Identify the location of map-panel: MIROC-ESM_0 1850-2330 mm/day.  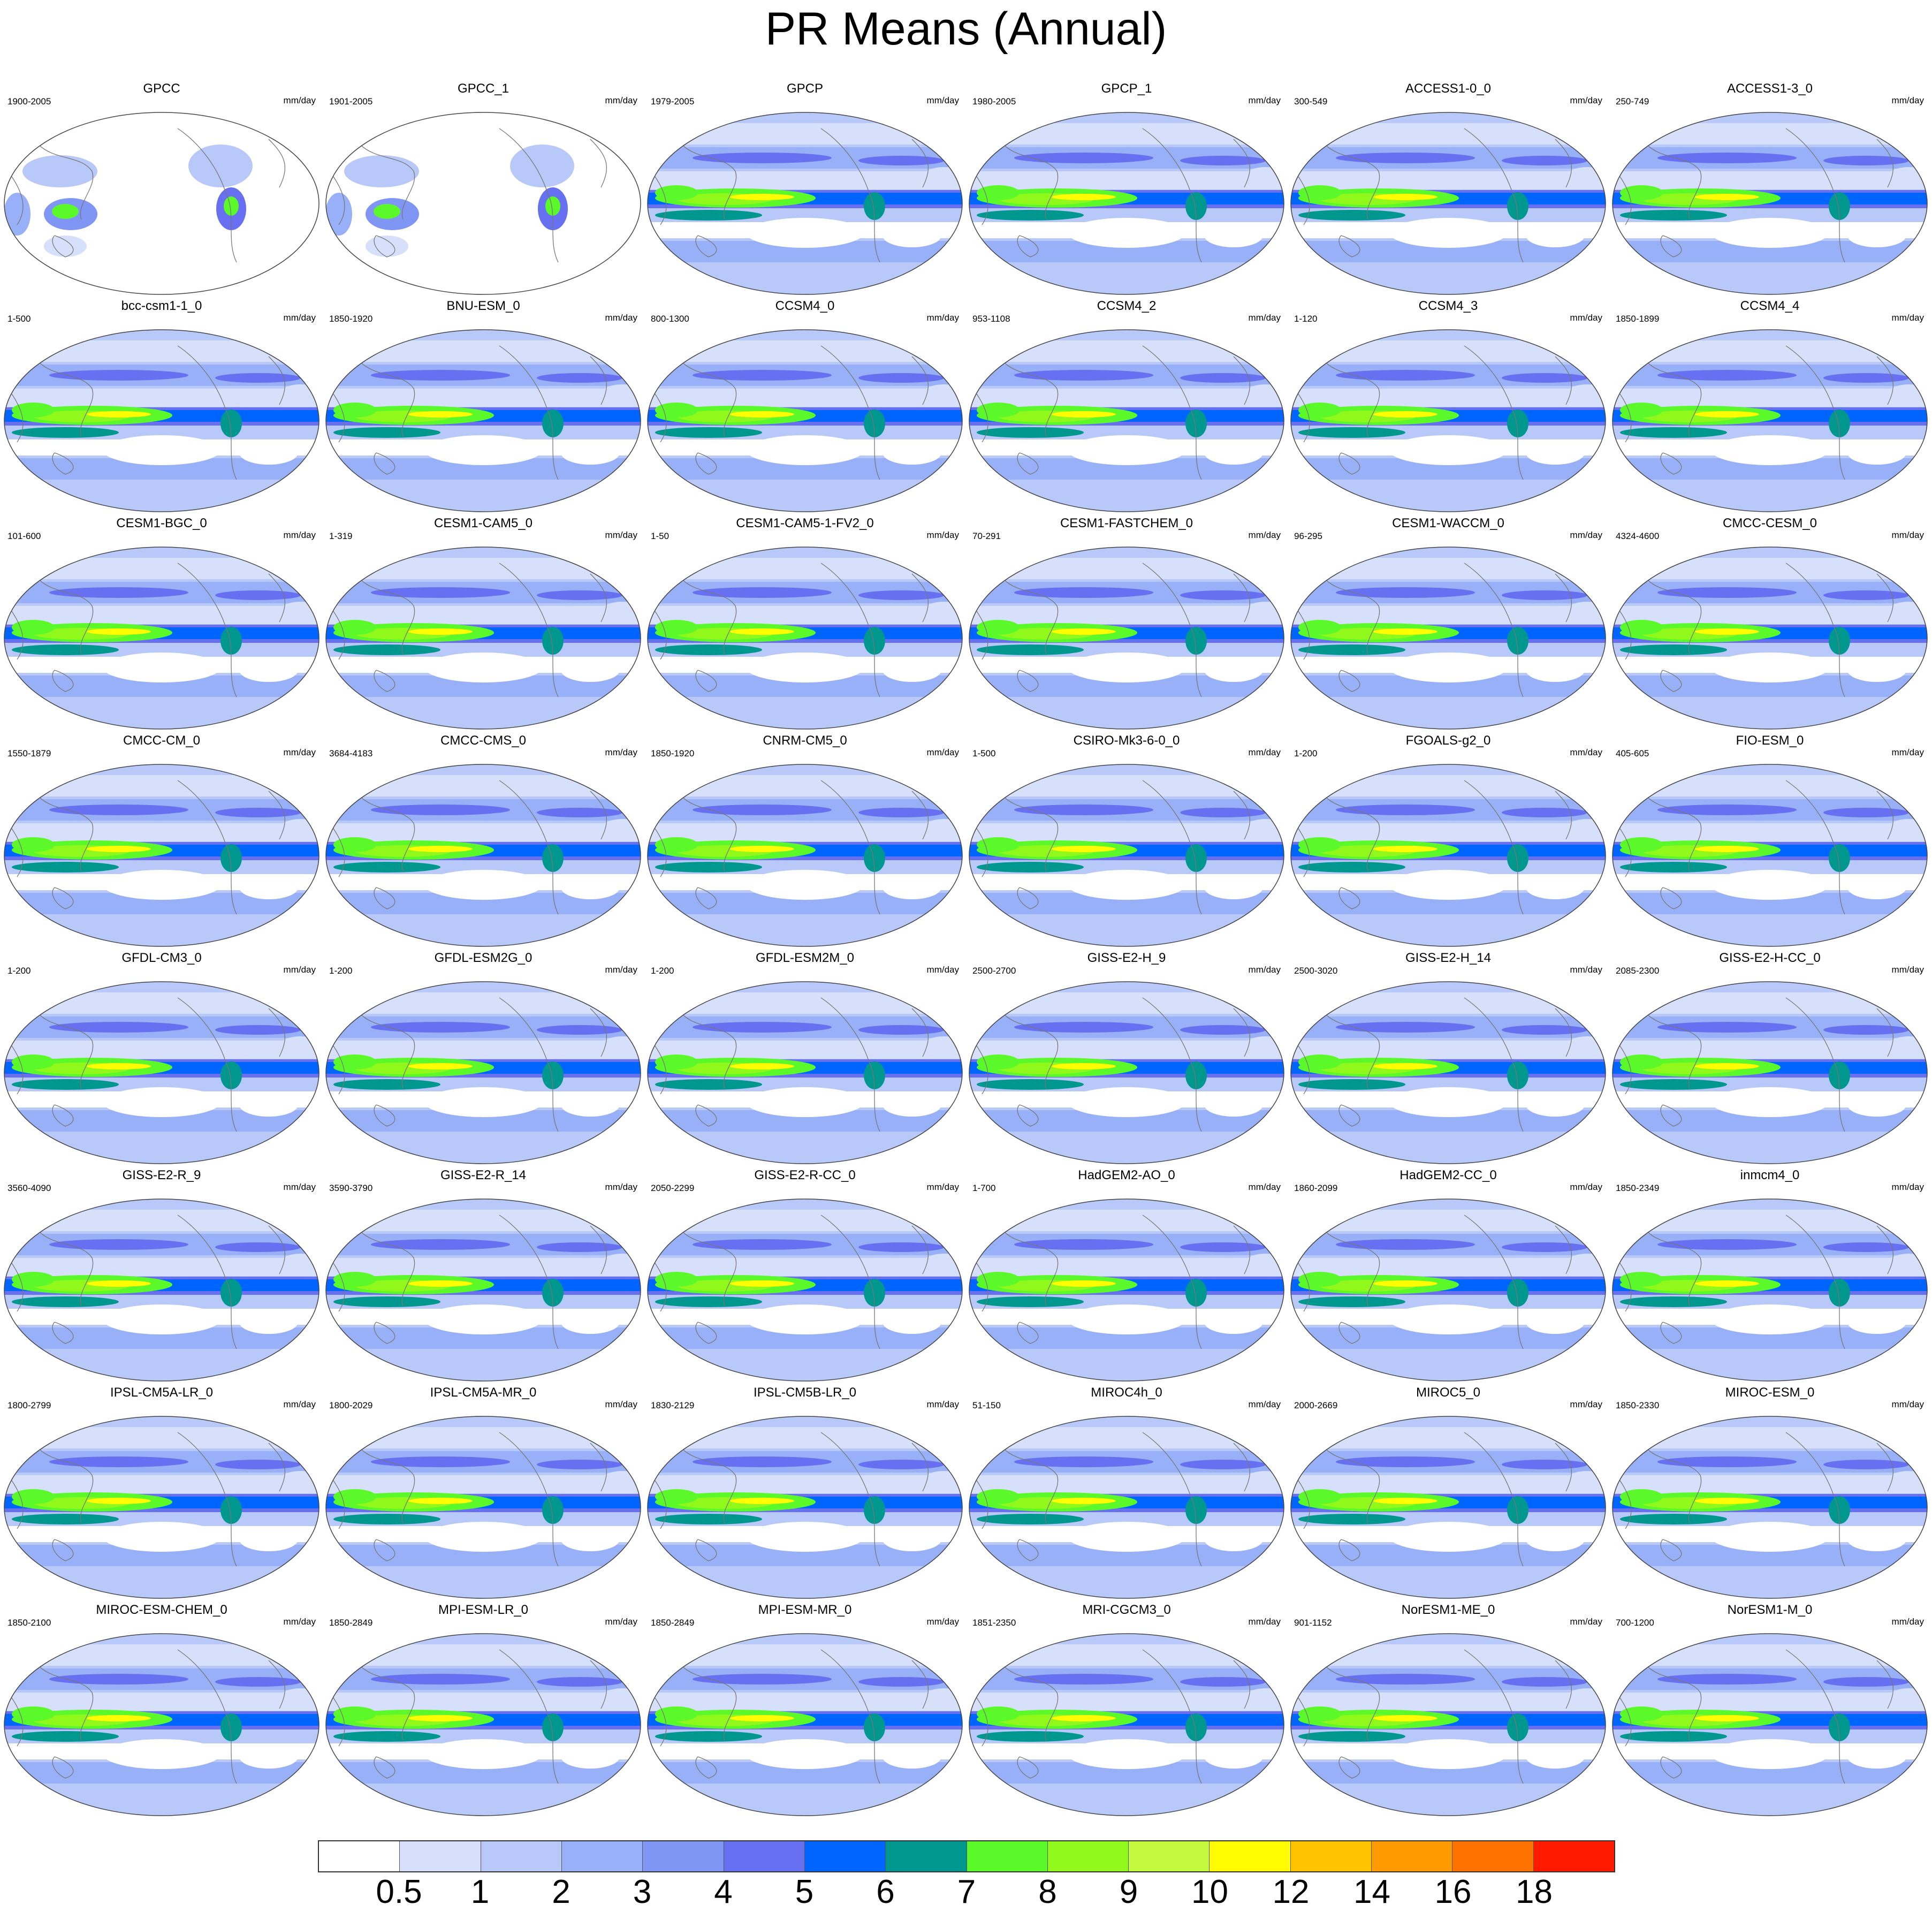
(1769, 1493).